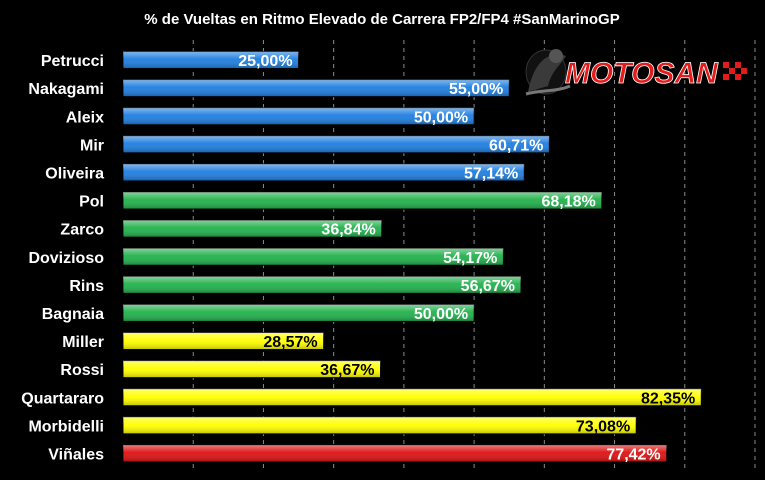 The image size is (765, 480). I want to click on value-label: 56,67%, so click(488, 286).